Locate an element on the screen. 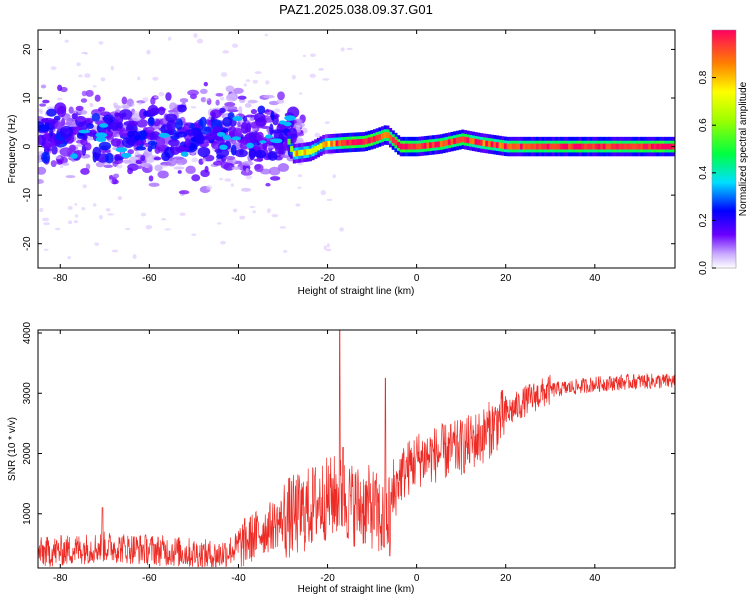  colorbar-tick-label: 0.4 is located at coordinates (703, 172).